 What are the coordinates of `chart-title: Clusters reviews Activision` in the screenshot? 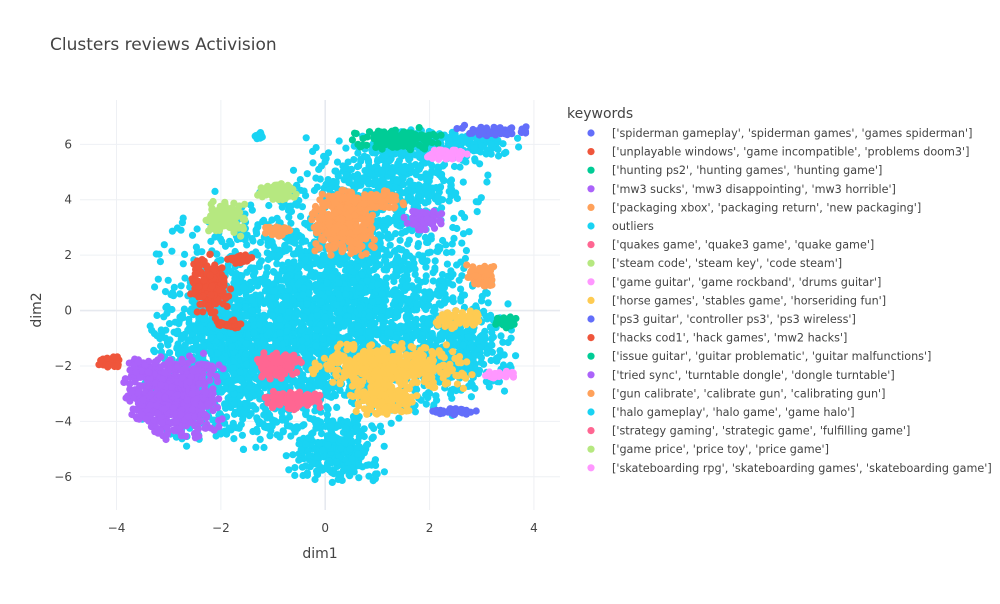 It's located at (163, 45).